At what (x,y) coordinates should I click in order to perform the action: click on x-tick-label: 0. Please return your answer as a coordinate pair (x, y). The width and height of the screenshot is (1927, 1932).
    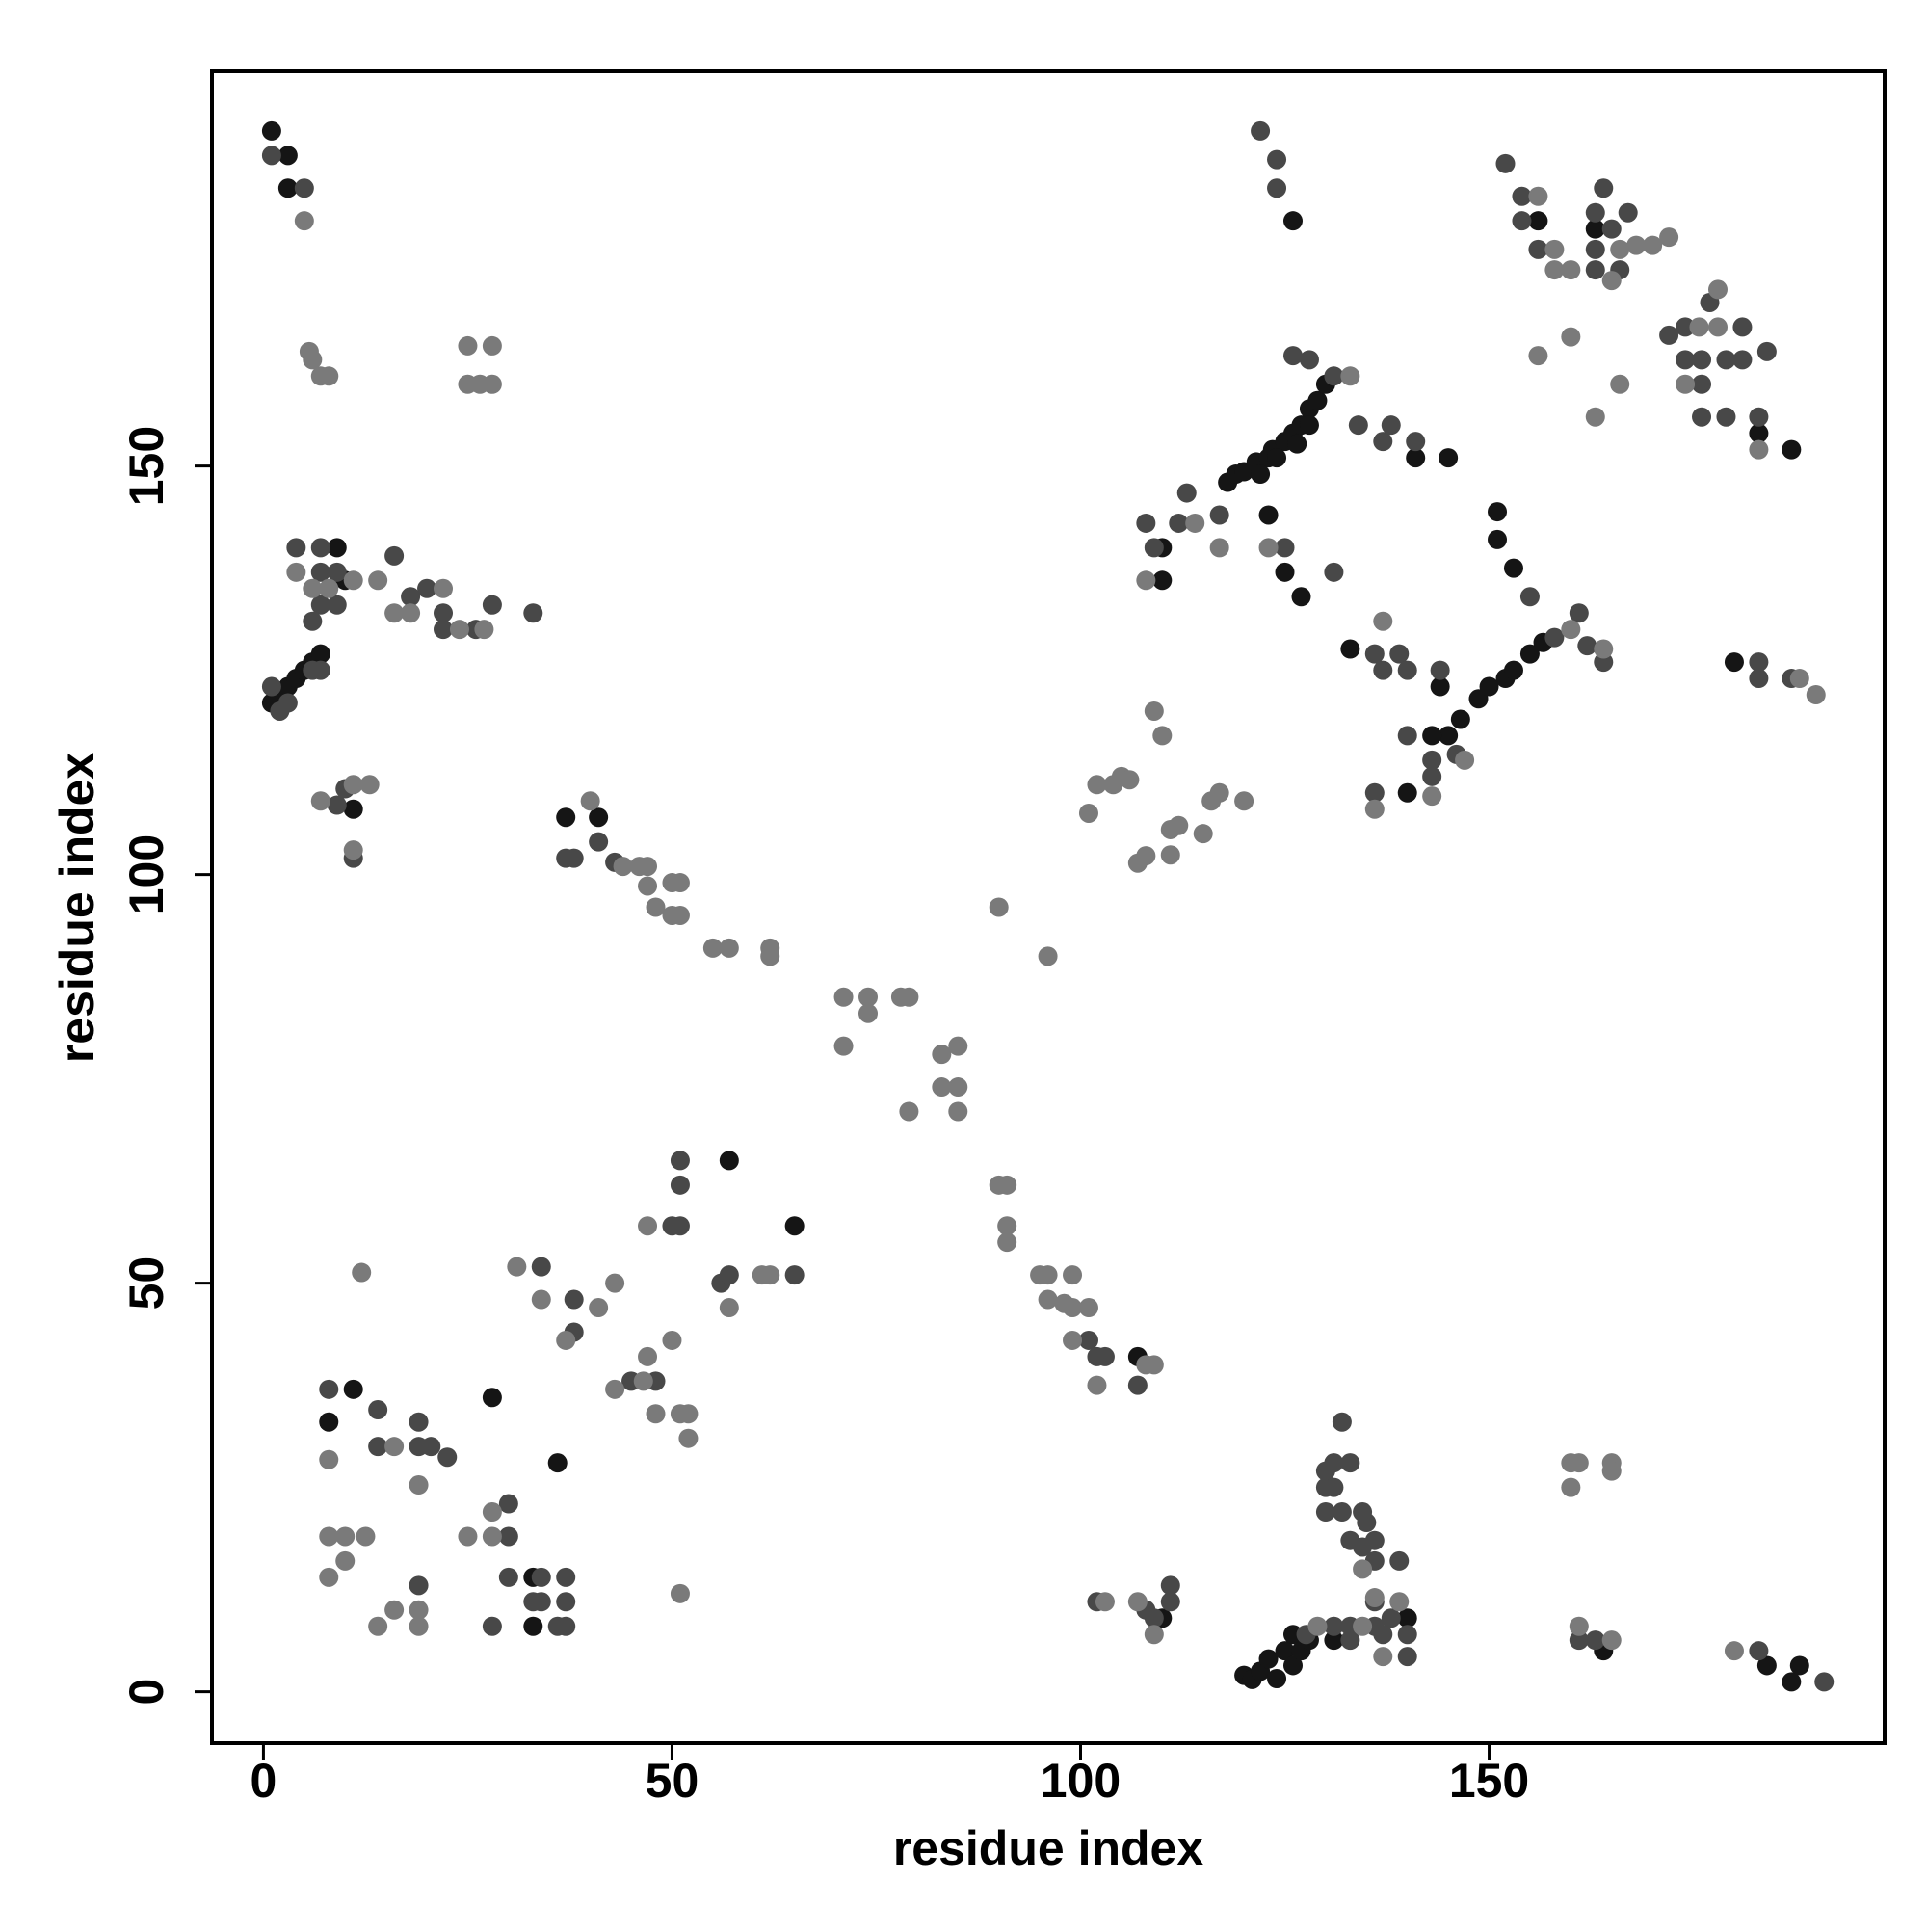
    Looking at the image, I should click on (264, 1781).